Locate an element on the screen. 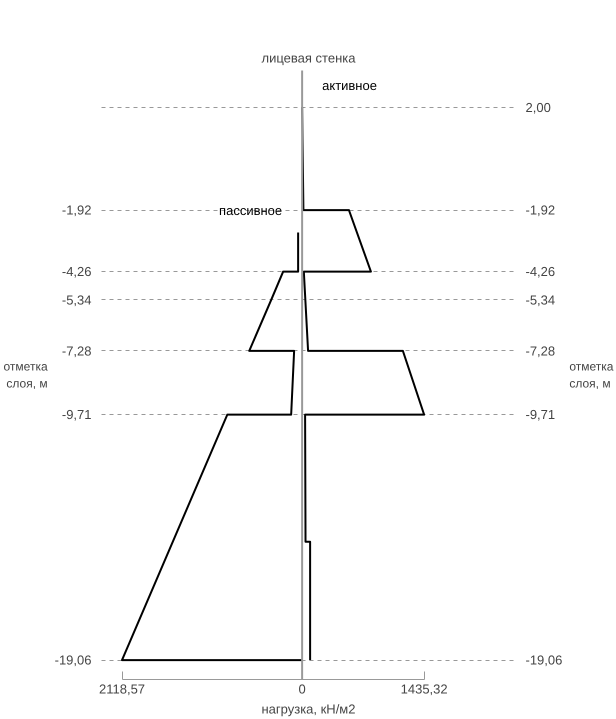 This screenshot has width=616, height=719. y-tick-label: -7,28 is located at coordinates (77, 350).